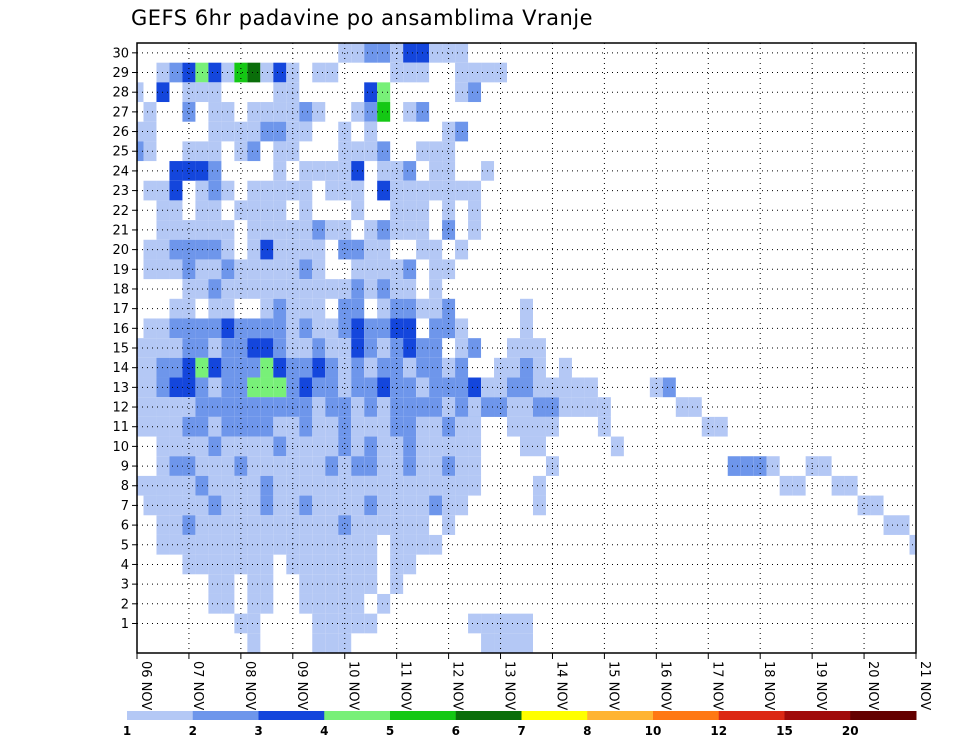 This screenshot has width=960, height=742. Describe the element at coordinates (457, 685) in the screenshot. I see `x-tick-label: 12 NOV` at that location.